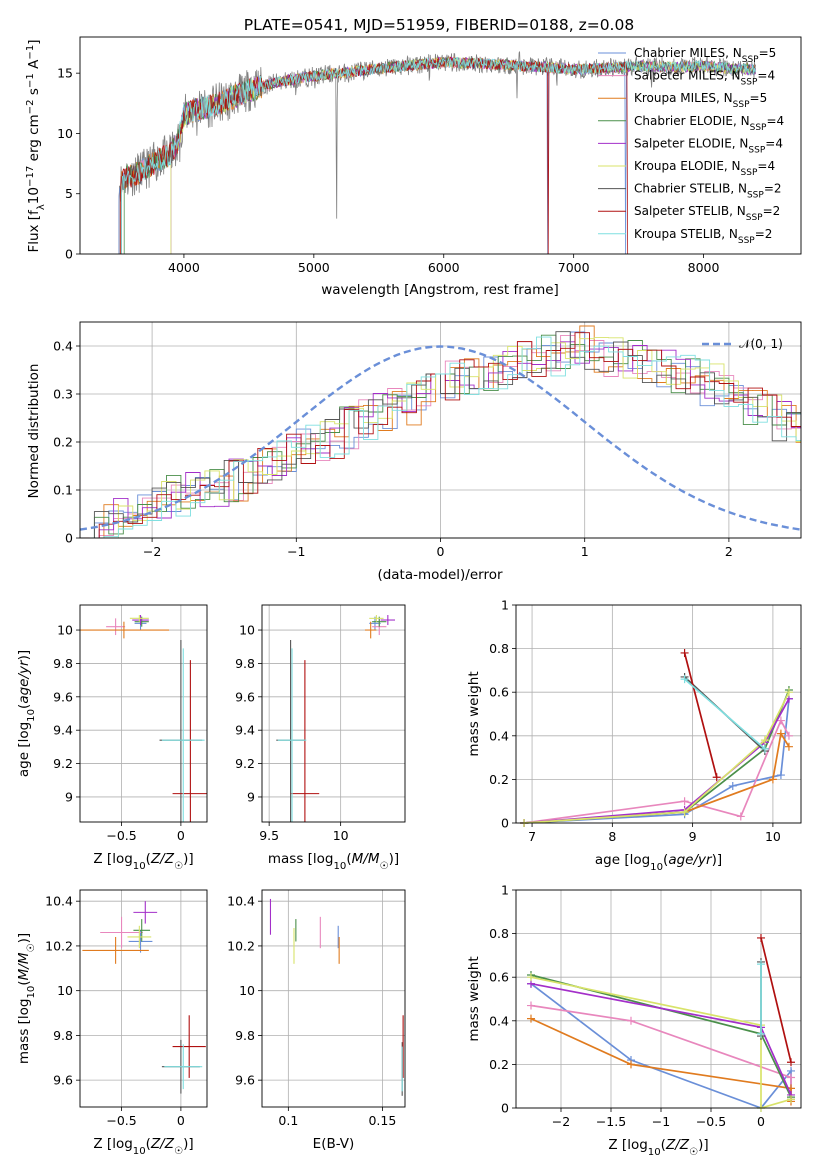  I want to click on x-axis-label: age [log10(age/yr)], so click(658, 862).